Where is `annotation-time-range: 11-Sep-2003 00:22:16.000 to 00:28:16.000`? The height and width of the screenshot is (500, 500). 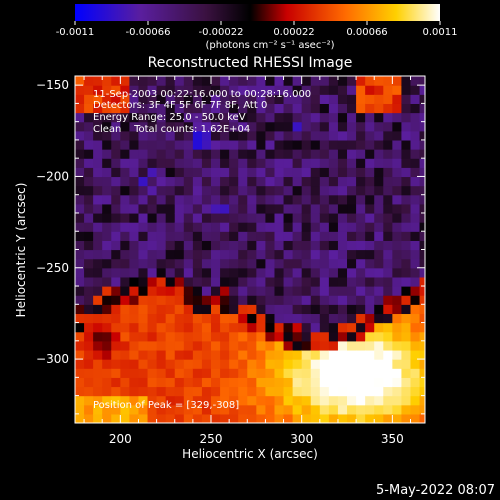
annotation-time-range: 11-Sep-2003 00:22:16.000 to 00:28:16.000 is located at coordinates (202, 94).